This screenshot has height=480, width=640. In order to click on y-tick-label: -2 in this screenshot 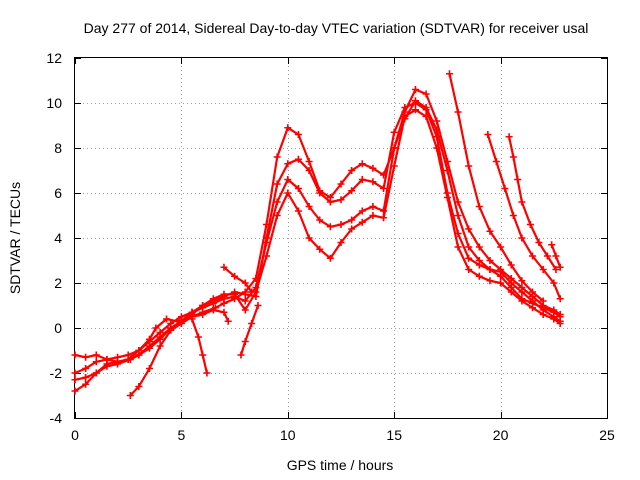, I will do `click(56, 373)`.